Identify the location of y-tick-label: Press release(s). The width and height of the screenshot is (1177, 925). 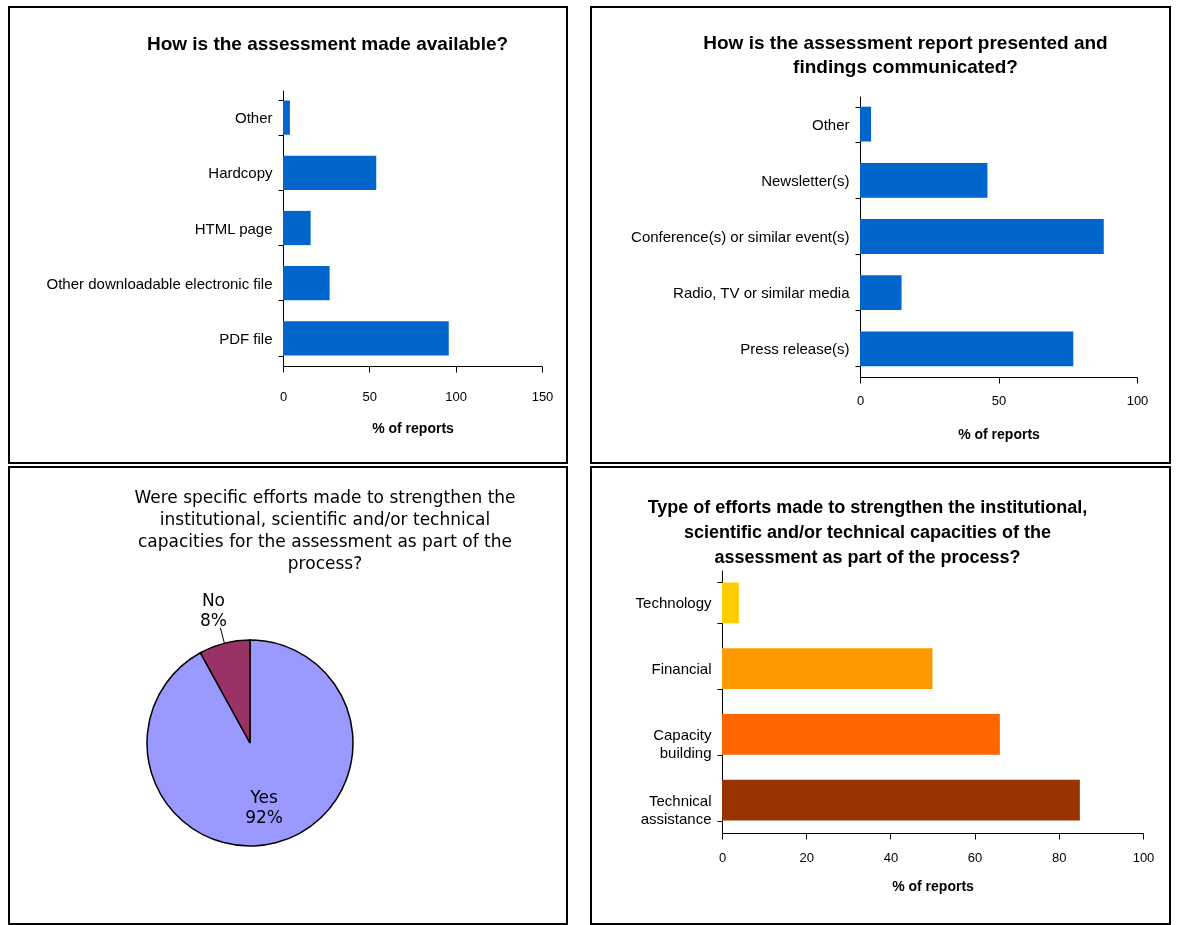
(795, 349).